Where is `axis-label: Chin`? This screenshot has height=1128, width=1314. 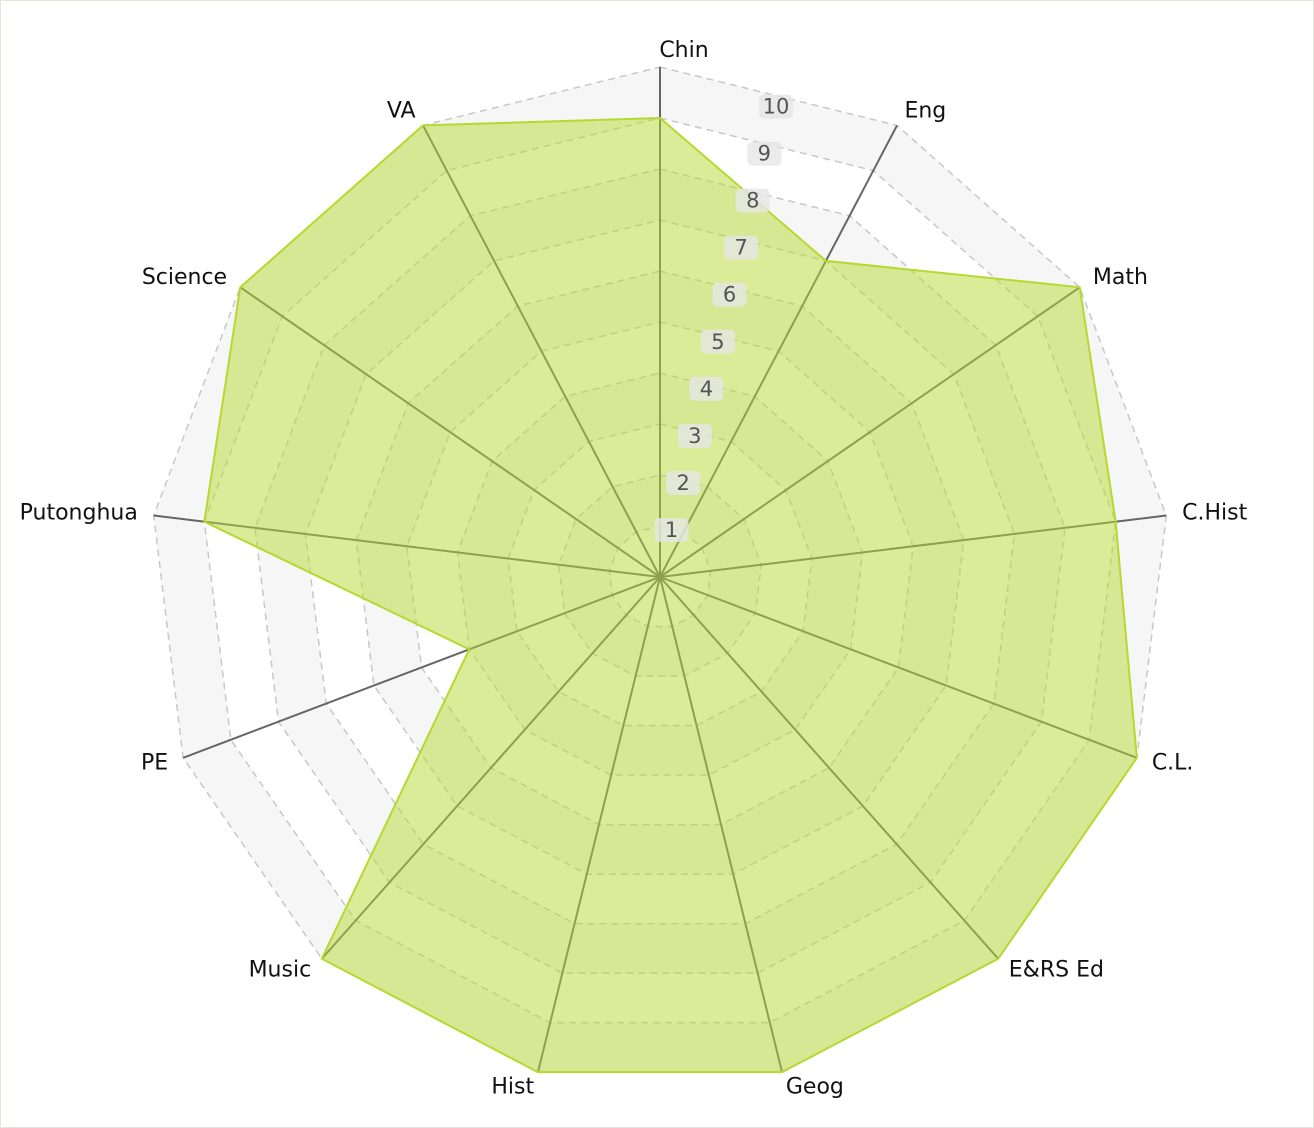 axis-label: Chin is located at coordinates (683, 50).